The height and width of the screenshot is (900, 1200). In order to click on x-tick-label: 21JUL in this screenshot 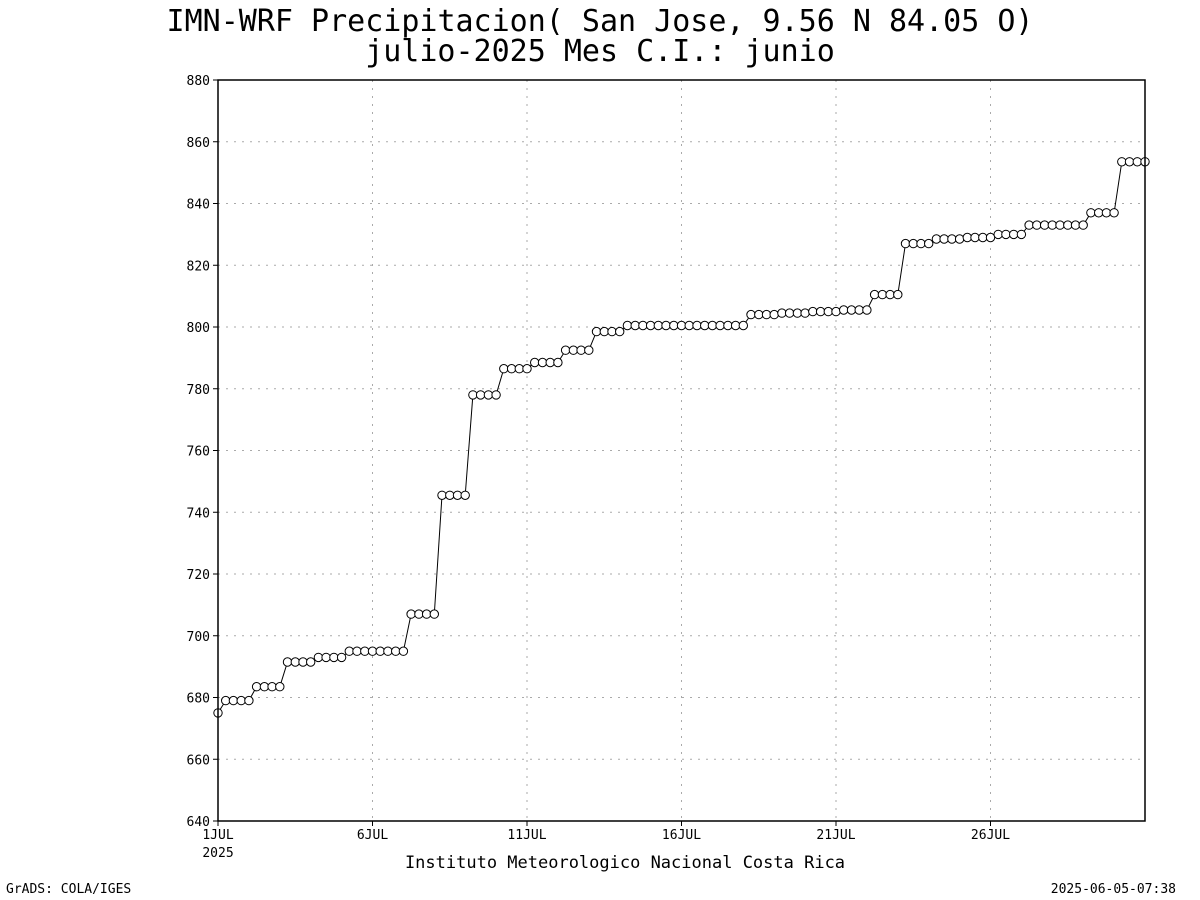, I will do `click(835, 835)`.